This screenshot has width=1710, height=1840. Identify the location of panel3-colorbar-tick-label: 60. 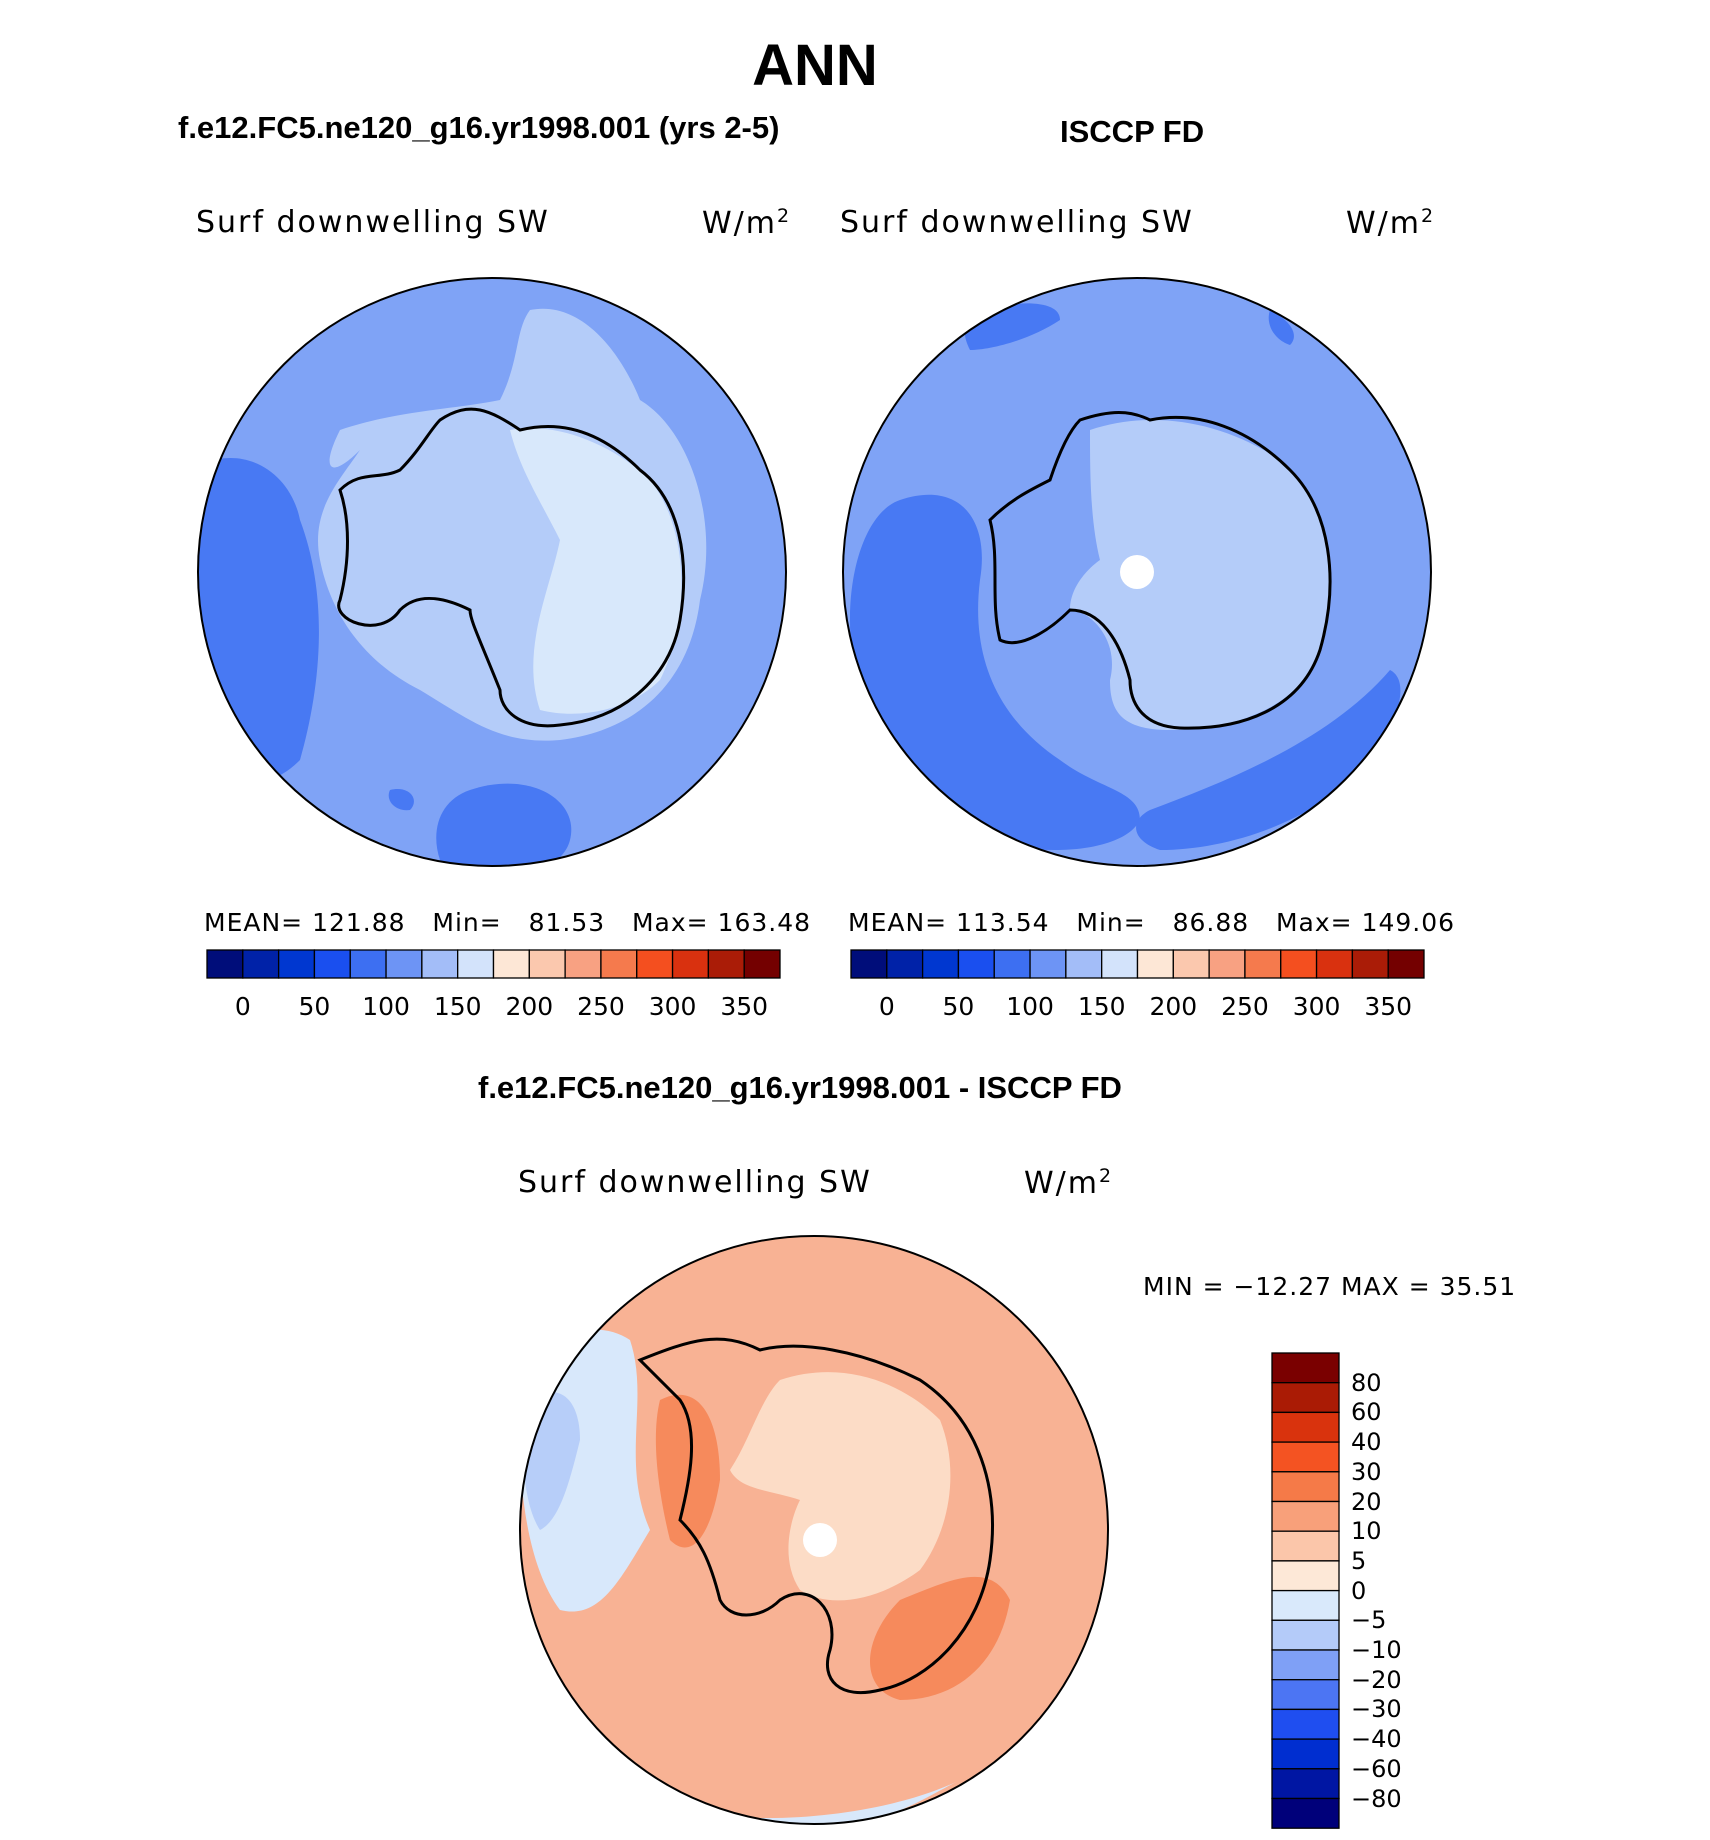
(1366, 1412).